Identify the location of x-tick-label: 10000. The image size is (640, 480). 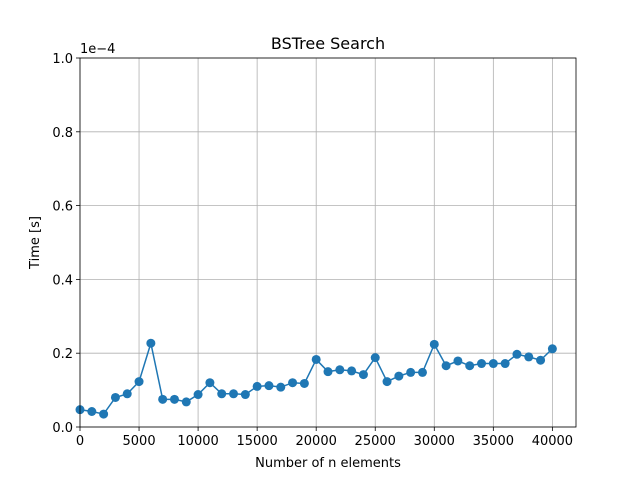
(197, 441).